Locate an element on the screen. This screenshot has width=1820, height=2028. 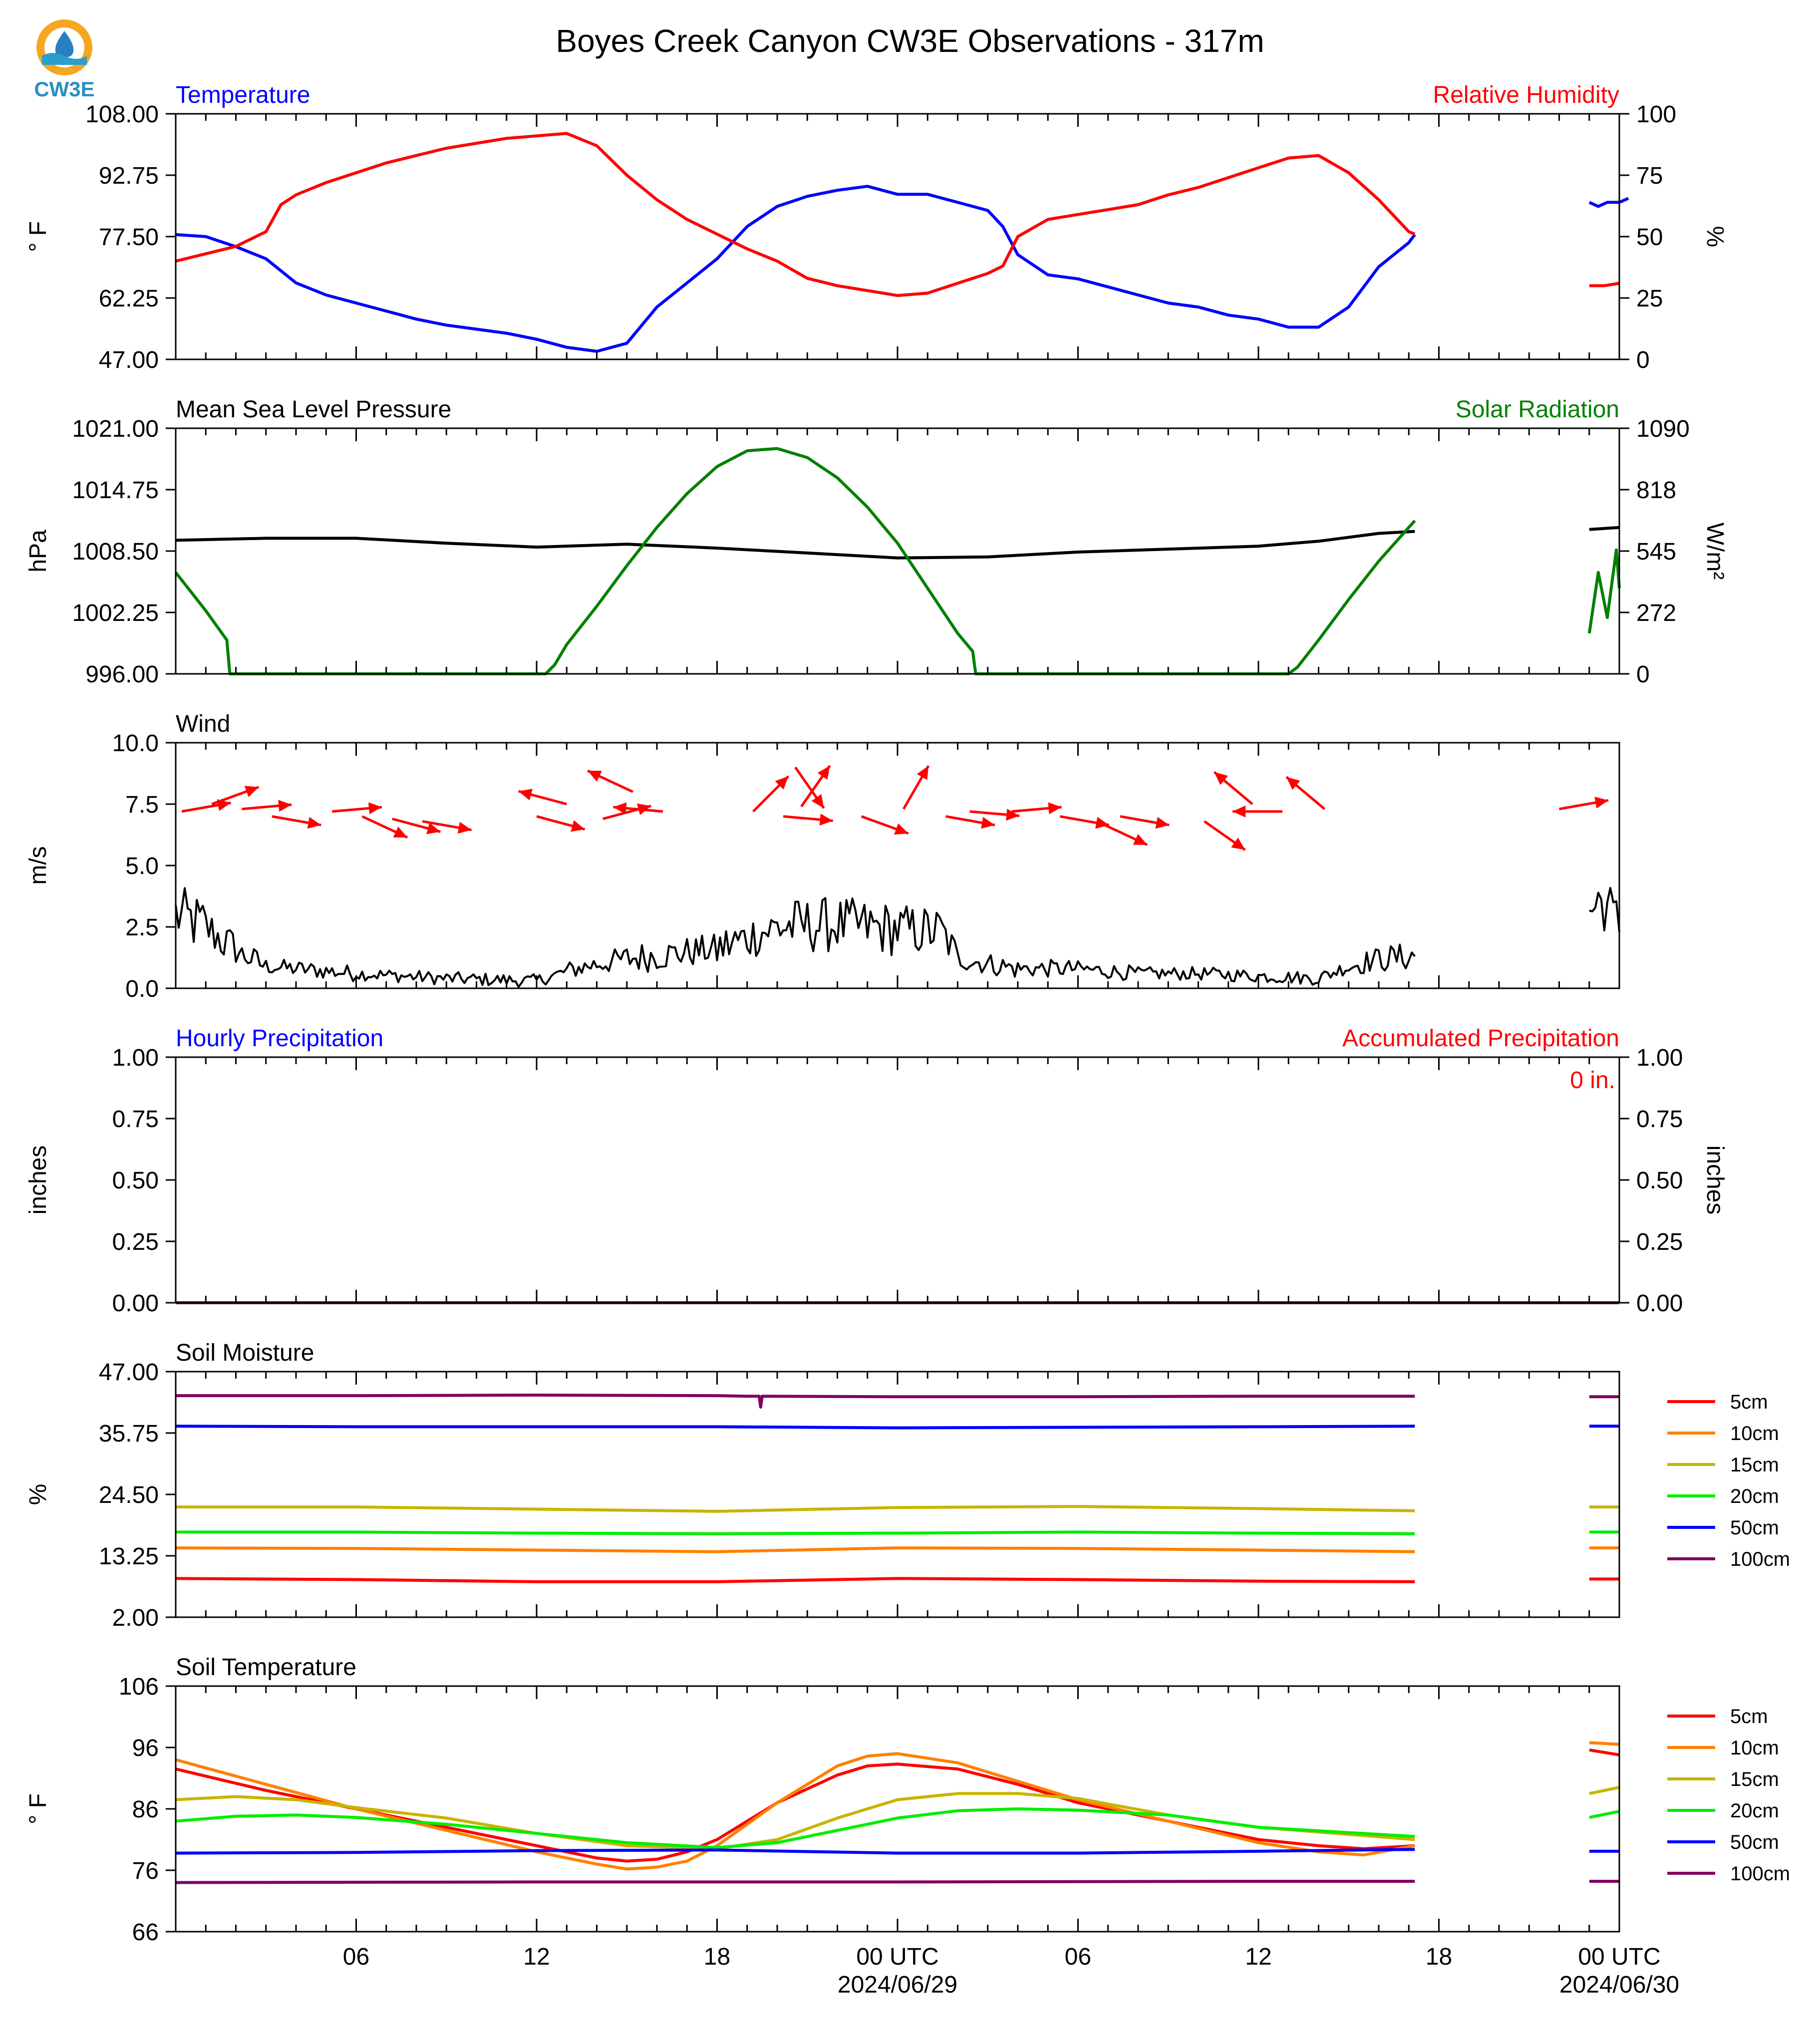
y-tick-label-left: 0.25 is located at coordinates (135, 1242).